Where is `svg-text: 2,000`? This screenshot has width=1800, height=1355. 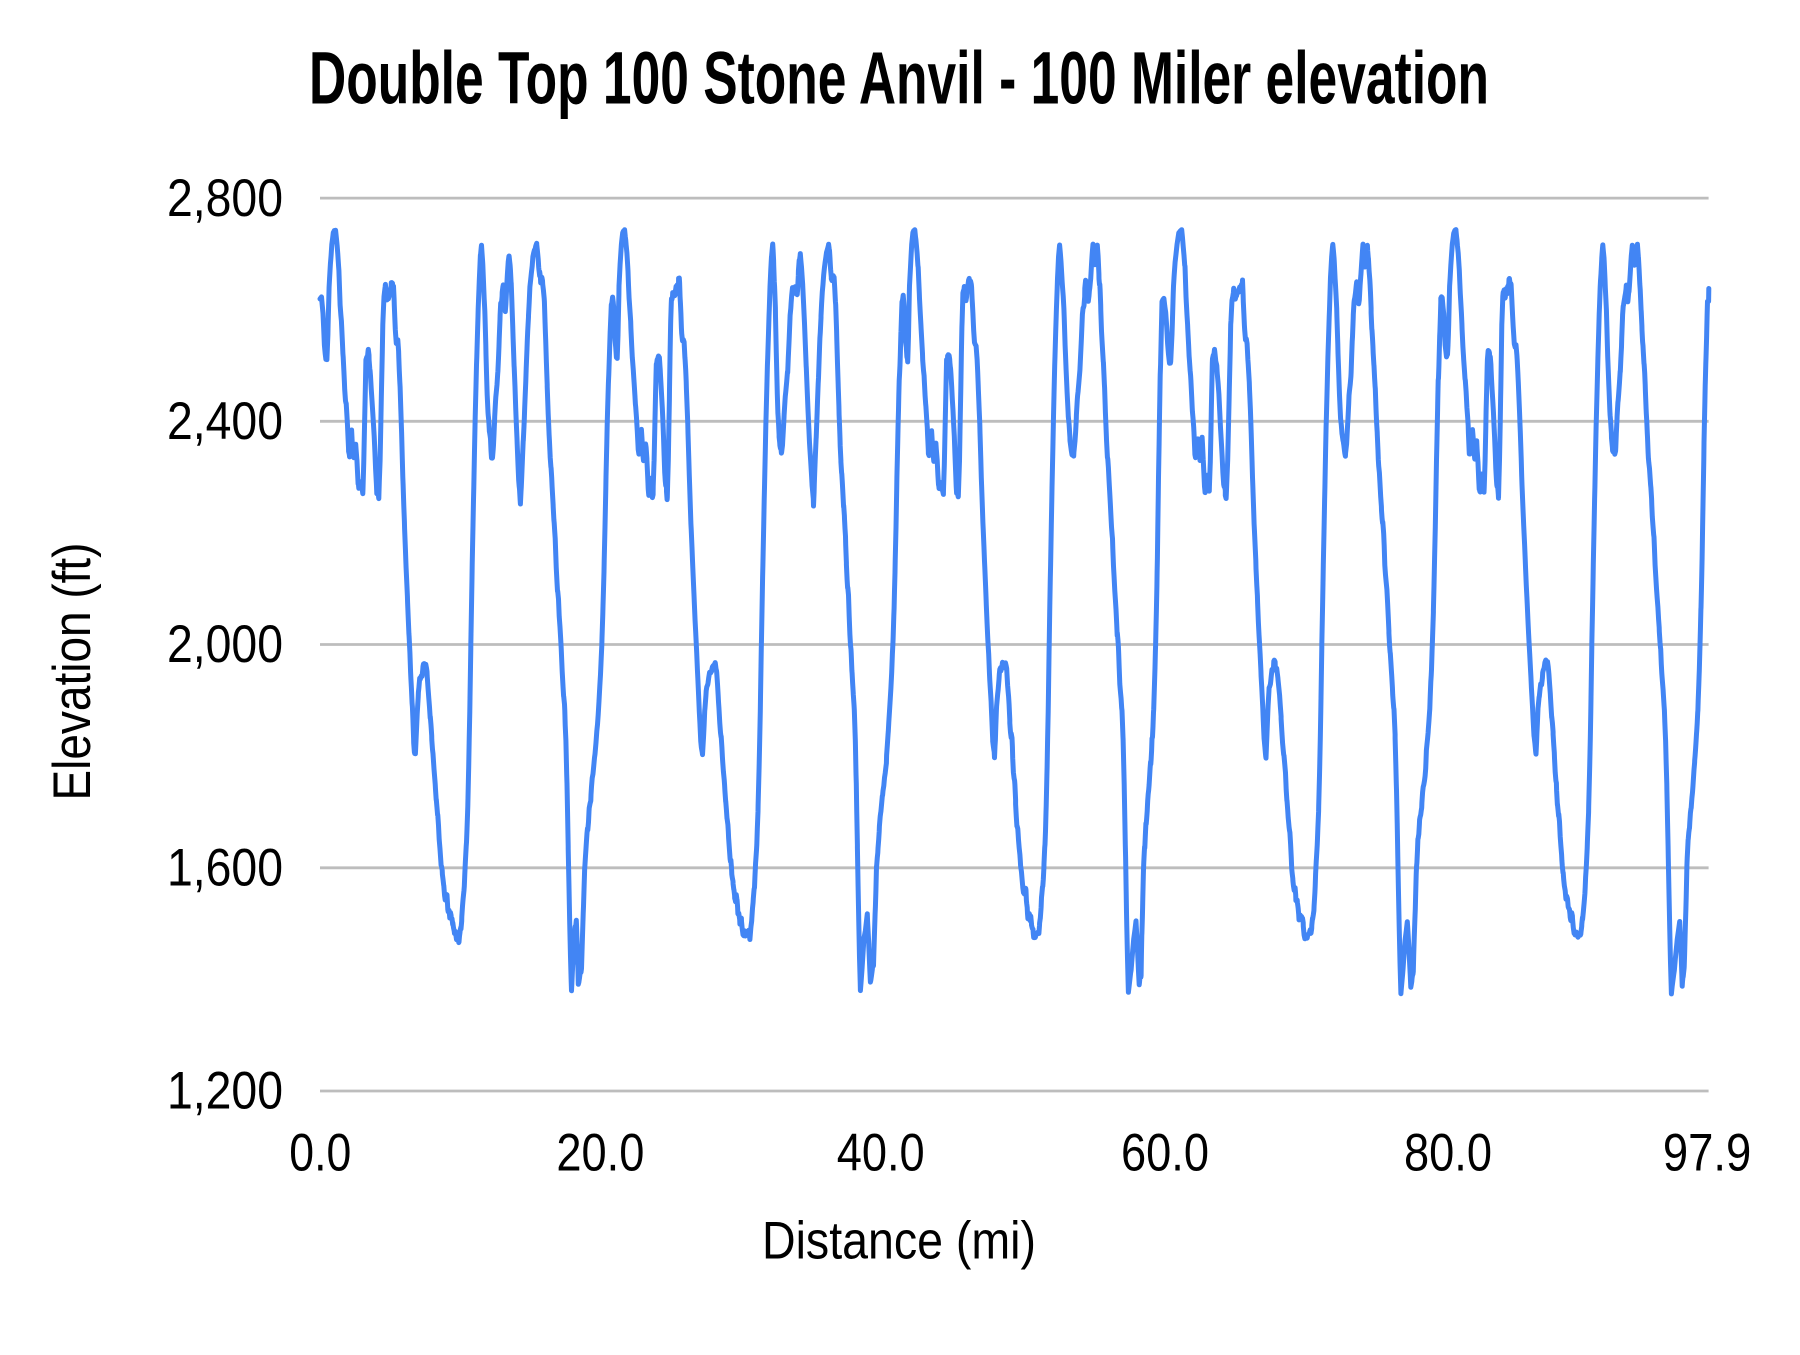 svg-text: 2,000 is located at coordinates (225, 644).